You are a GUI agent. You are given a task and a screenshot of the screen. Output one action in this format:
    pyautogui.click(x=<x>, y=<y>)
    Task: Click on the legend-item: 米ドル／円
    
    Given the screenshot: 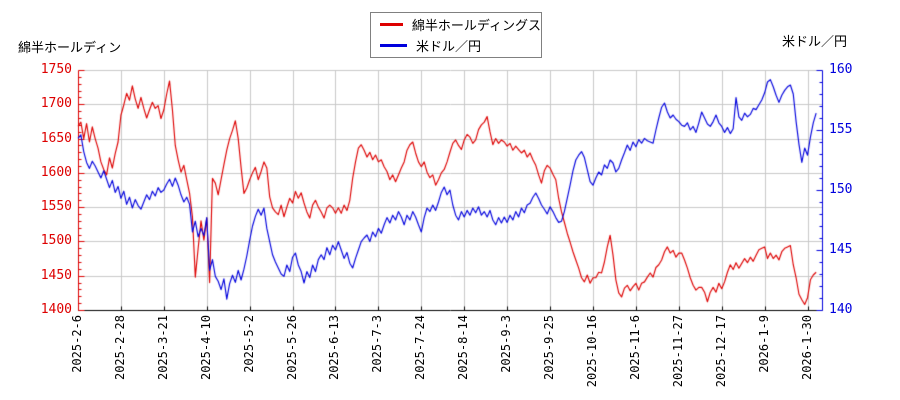 What is the action you would take?
    pyautogui.click(x=460, y=45)
    